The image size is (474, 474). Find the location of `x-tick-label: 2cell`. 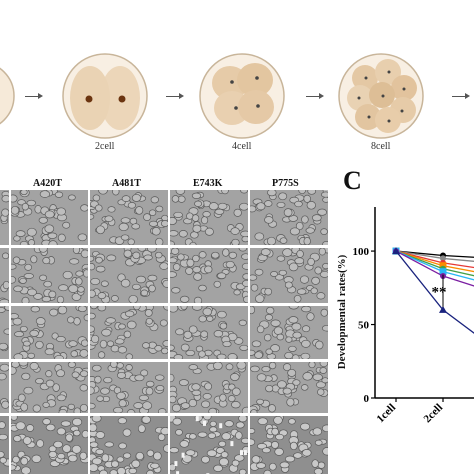

x-tick-label: 2cell is located at coordinates (434, 414).